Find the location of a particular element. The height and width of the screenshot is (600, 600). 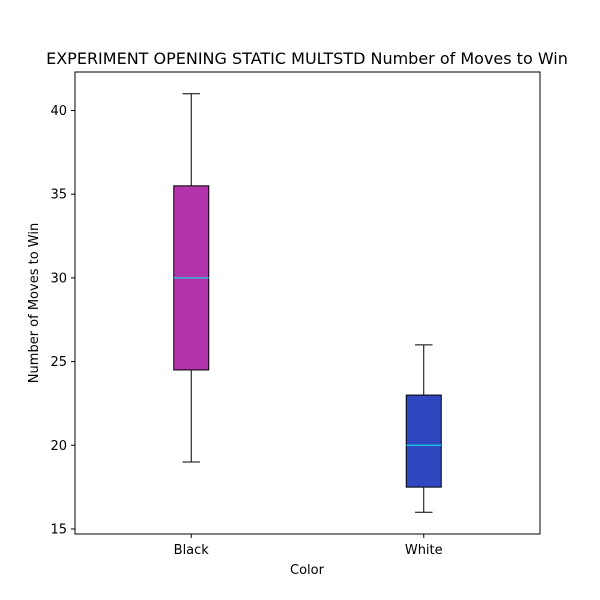

box is located at coordinates (423, 441).